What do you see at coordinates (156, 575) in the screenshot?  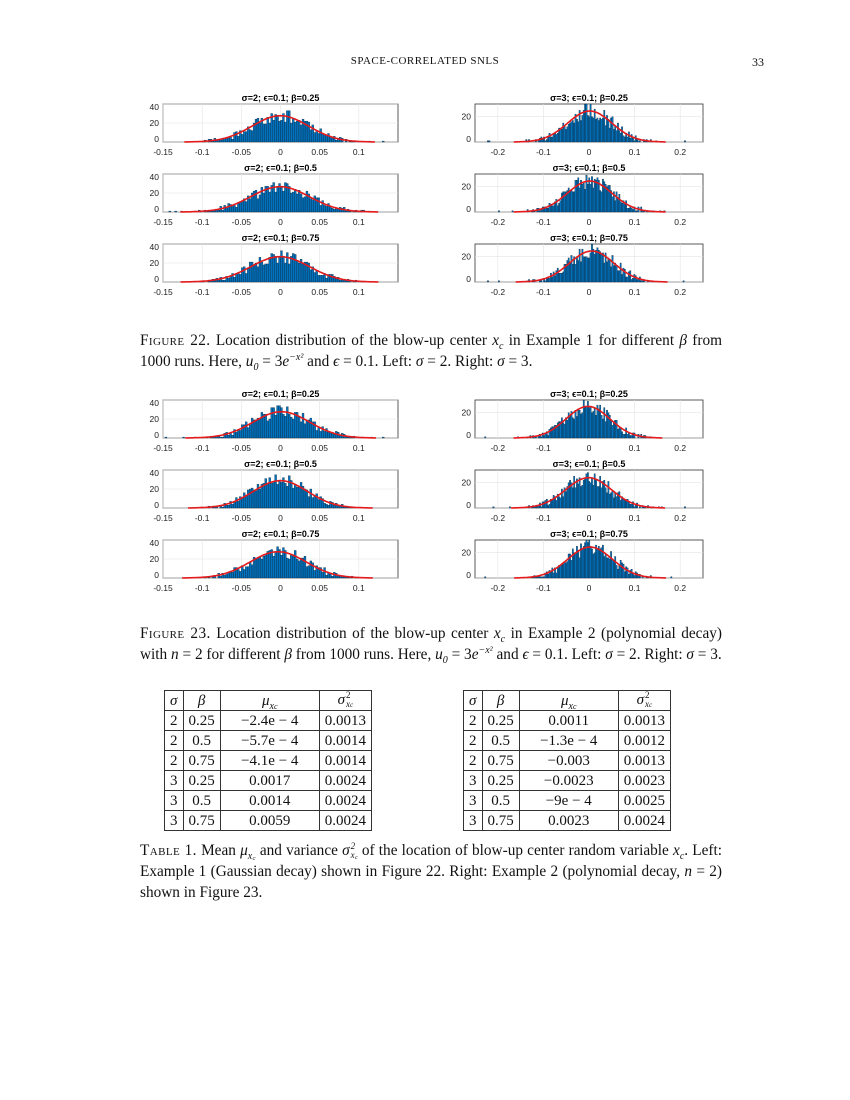 I see `y-tick-label: 0` at bounding box center [156, 575].